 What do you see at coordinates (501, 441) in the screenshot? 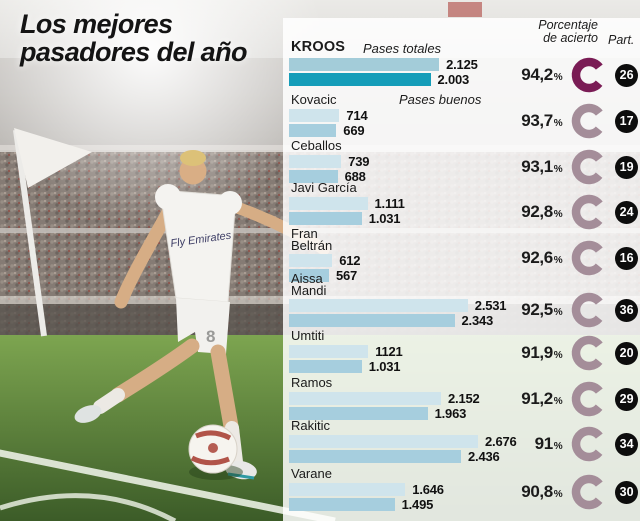
I see `total-passes-value: 2.676` at bounding box center [501, 441].